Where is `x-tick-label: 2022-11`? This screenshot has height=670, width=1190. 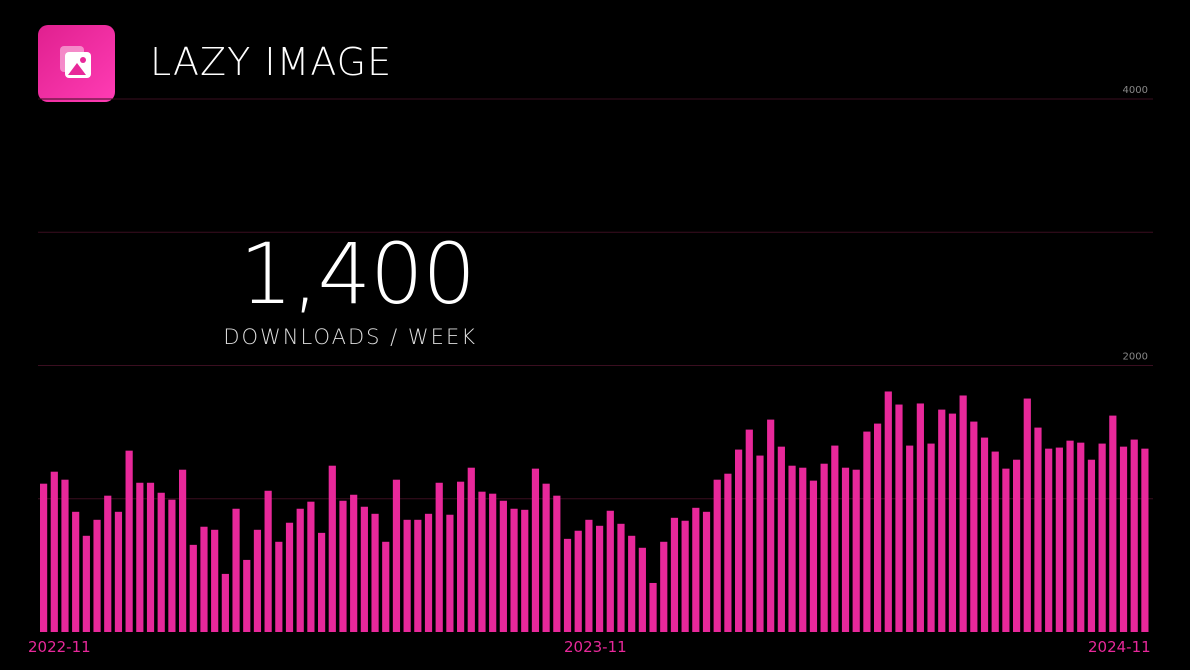 x-tick-label: 2022-11 is located at coordinates (59, 647).